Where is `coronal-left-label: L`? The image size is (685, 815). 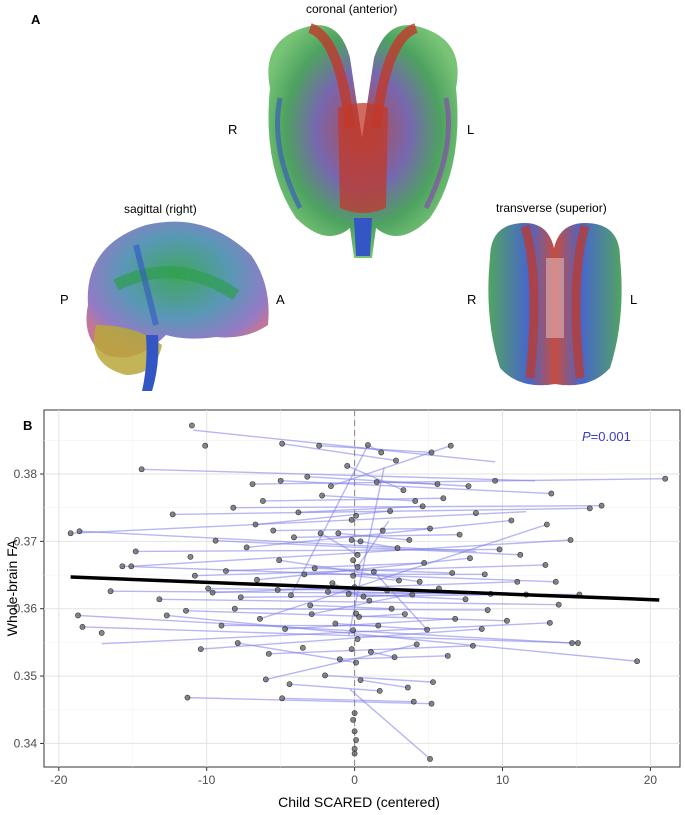
coronal-left-label: L is located at coordinates (471, 129).